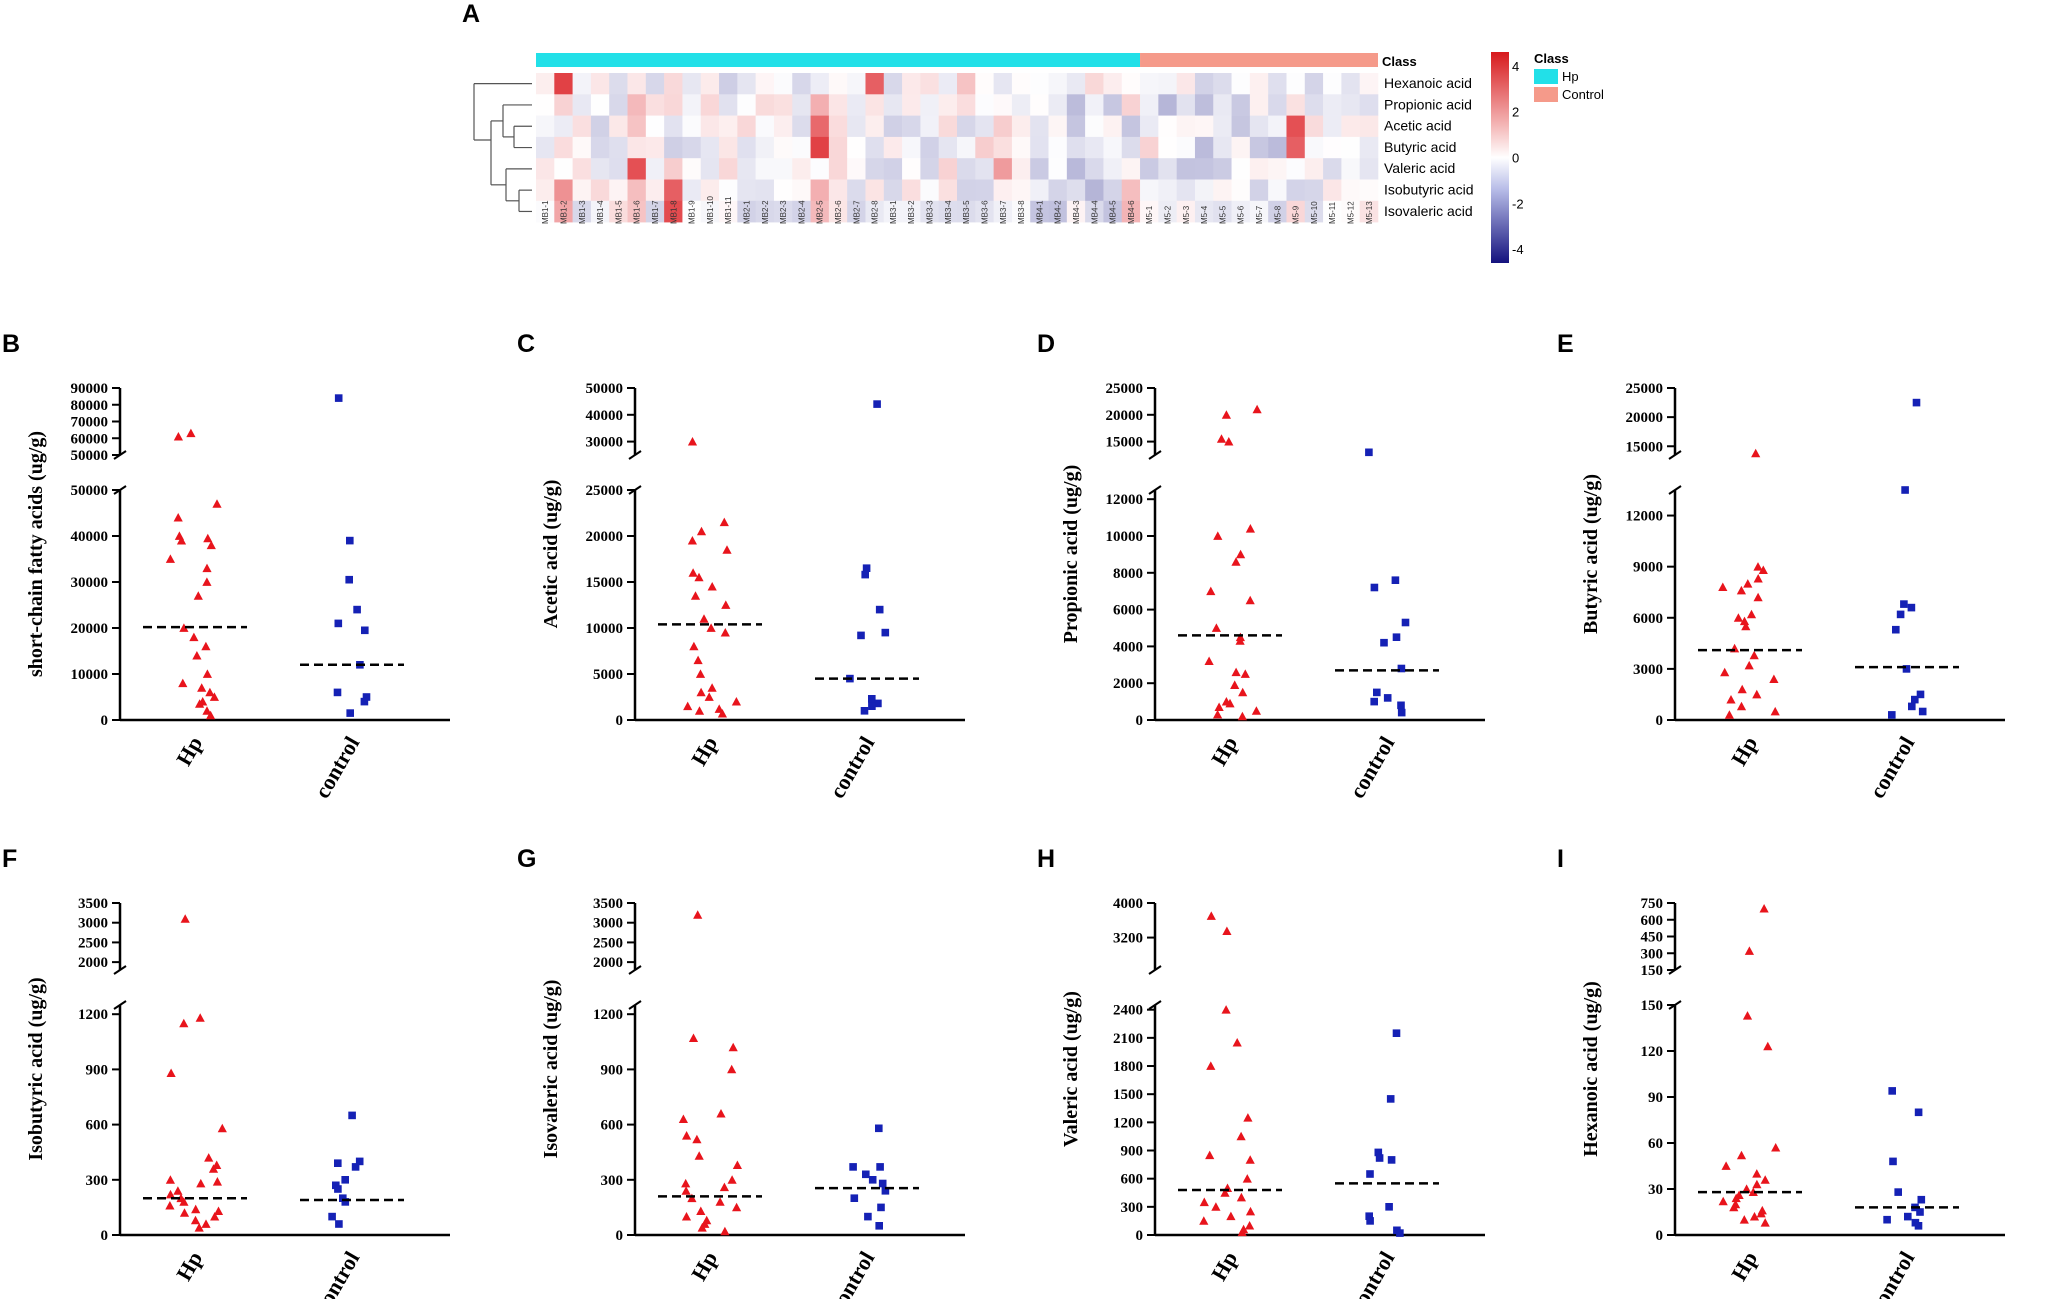  What do you see at coordinates (36, 1068) in the screenshot?
I see `y-axis-label: Isobutyric acid (ug/g)` at bounding box center [36, 1068].